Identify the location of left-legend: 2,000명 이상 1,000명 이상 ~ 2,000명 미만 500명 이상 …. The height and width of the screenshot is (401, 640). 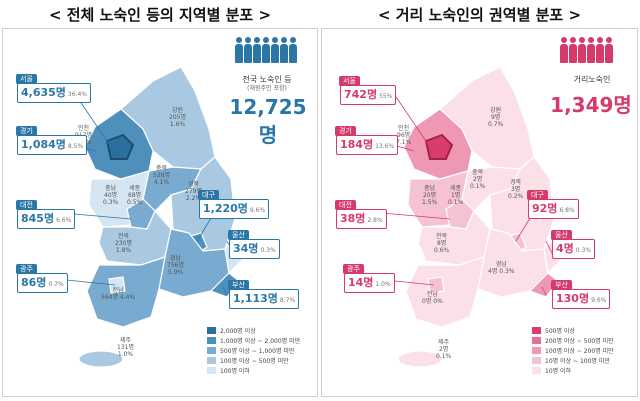
(253, 350).